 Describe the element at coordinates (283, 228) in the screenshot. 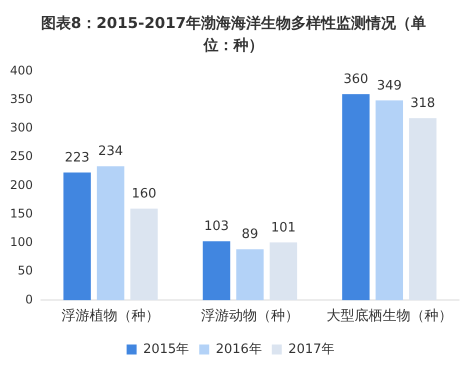

I see `data-label: 101` at that location.